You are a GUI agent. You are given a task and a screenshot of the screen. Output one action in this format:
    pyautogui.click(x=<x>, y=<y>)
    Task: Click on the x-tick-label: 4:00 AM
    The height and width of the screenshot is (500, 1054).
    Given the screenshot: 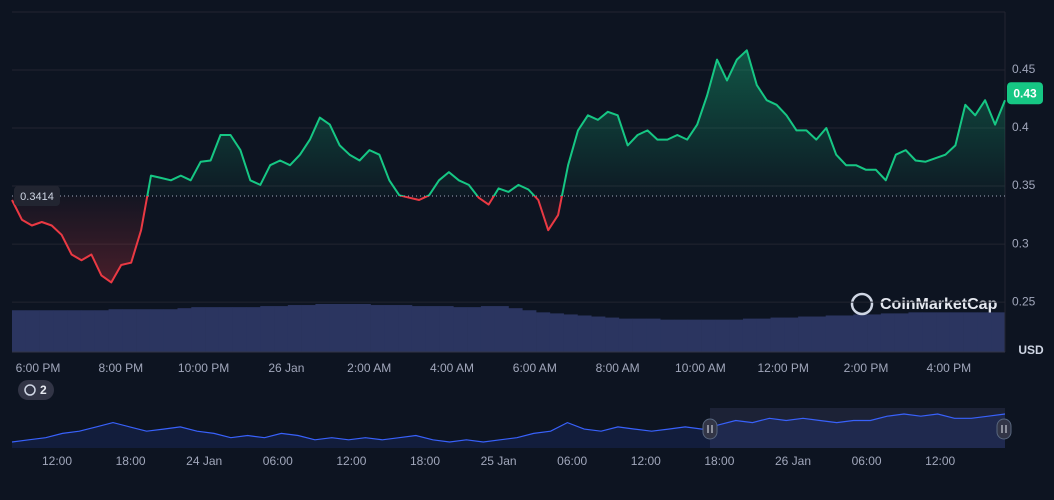 What is the action you would take?
    pyautogui.click(x=452, y=368)
    